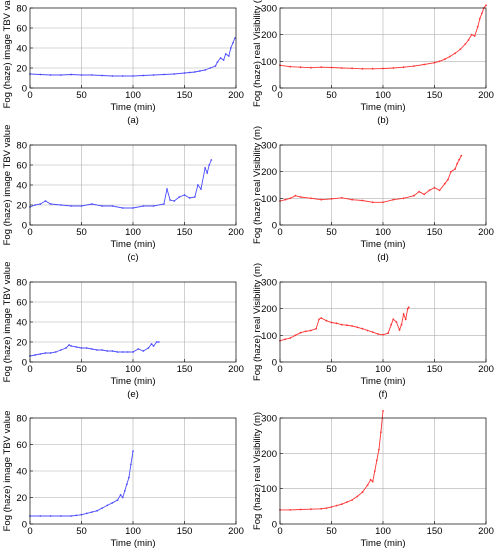 Image resolution: width=497 pixels, height=550 pixels. What do you see at coordinates (383, 394) in the screenshot?
I see `panel-label: (f)` at bounding box center [383, 394].